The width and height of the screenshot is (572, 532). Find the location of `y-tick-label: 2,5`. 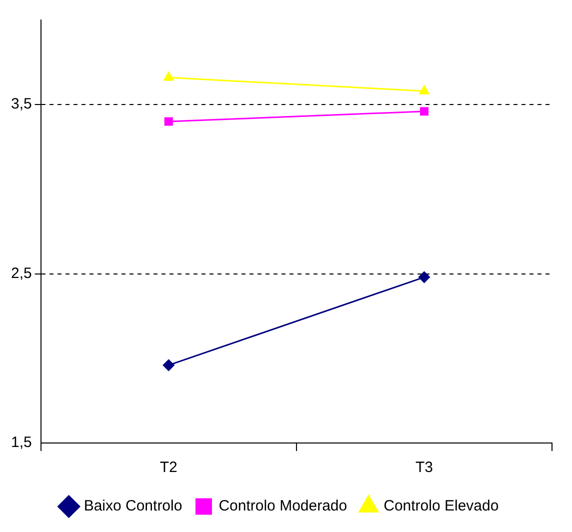

y-tick-label: 2,5 is located at coordinates (21, 273).